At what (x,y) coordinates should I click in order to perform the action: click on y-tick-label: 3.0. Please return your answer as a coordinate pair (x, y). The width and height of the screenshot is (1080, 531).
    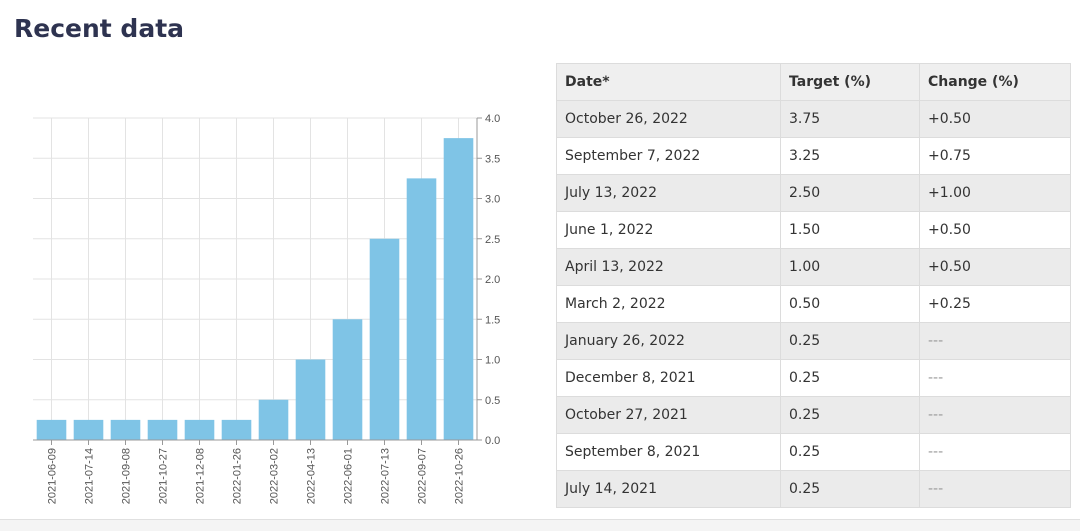
    Looking at the image, I should click on (492, 200).